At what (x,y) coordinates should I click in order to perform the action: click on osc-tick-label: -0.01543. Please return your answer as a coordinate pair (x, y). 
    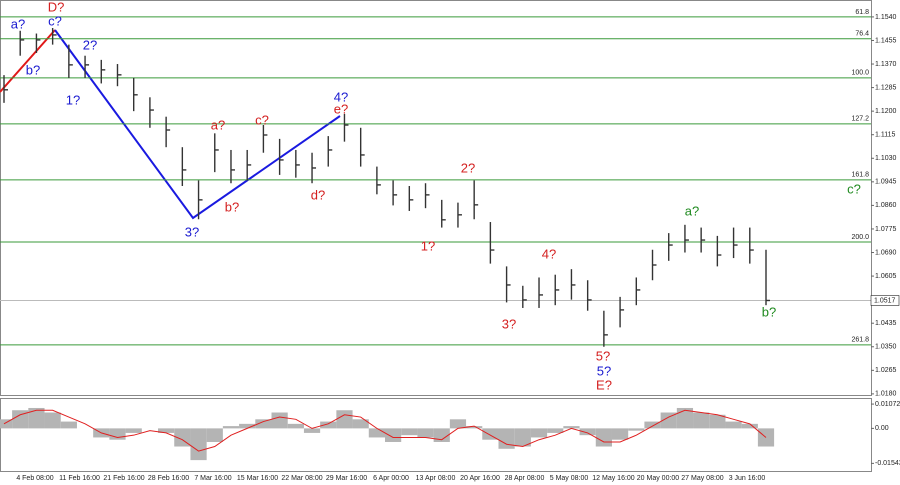
    Looking at the image, I should click on (887, 463).